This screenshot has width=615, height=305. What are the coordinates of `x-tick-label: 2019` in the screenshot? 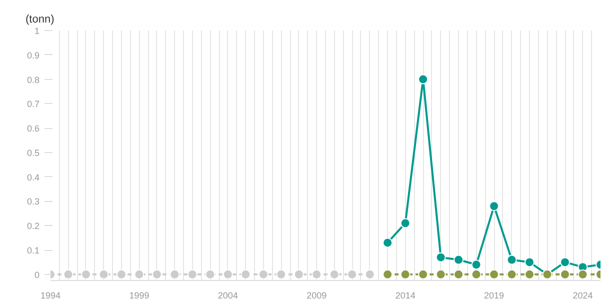 It's located at (494, 295).